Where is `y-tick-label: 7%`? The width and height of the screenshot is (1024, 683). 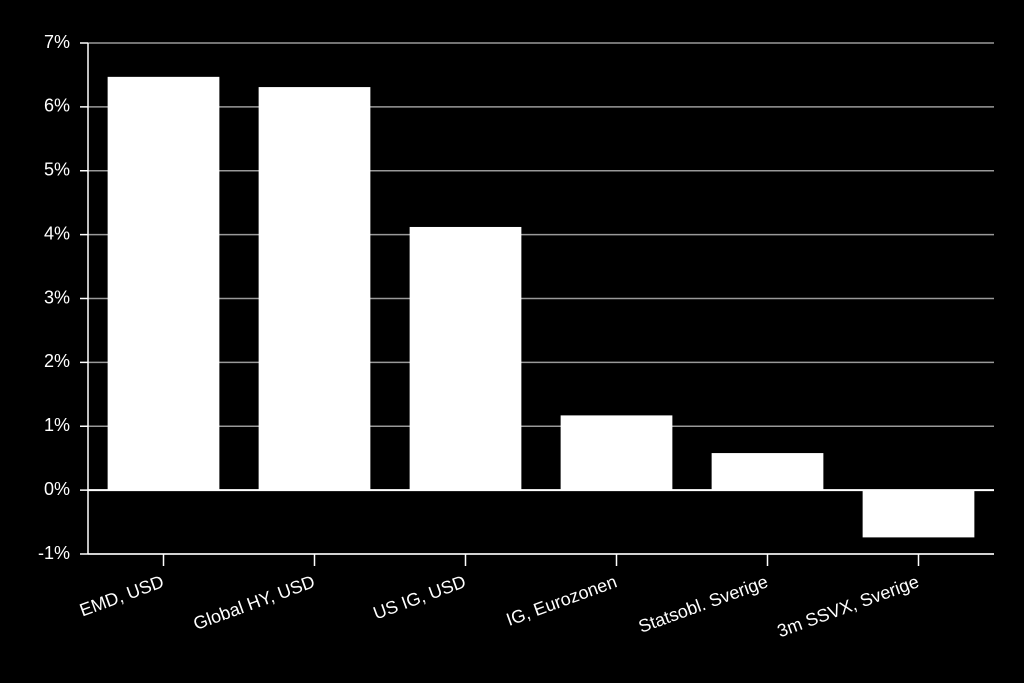 y-tick-label: 7% is located at coordinates (57, 42).